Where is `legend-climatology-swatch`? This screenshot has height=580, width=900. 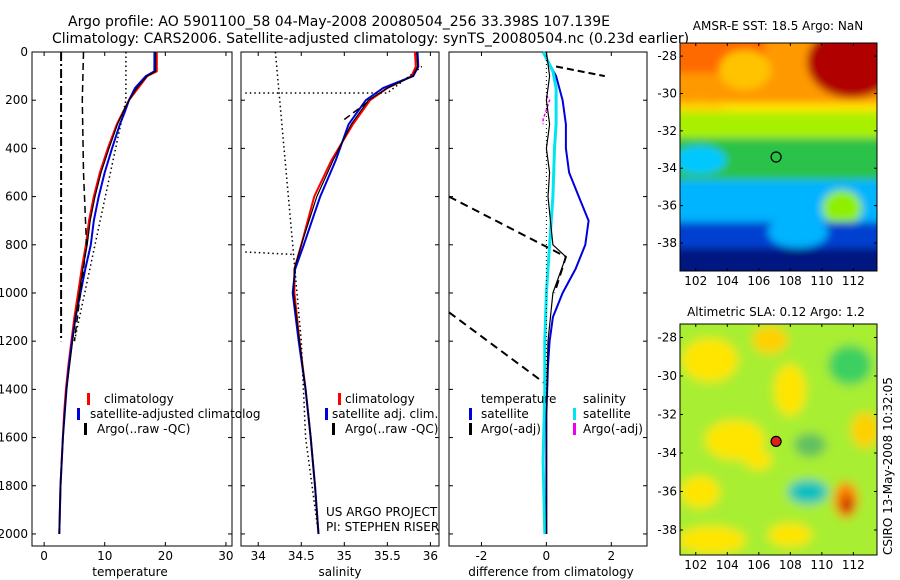 legend-climatology-swatch is located at coordinates (88, 399).